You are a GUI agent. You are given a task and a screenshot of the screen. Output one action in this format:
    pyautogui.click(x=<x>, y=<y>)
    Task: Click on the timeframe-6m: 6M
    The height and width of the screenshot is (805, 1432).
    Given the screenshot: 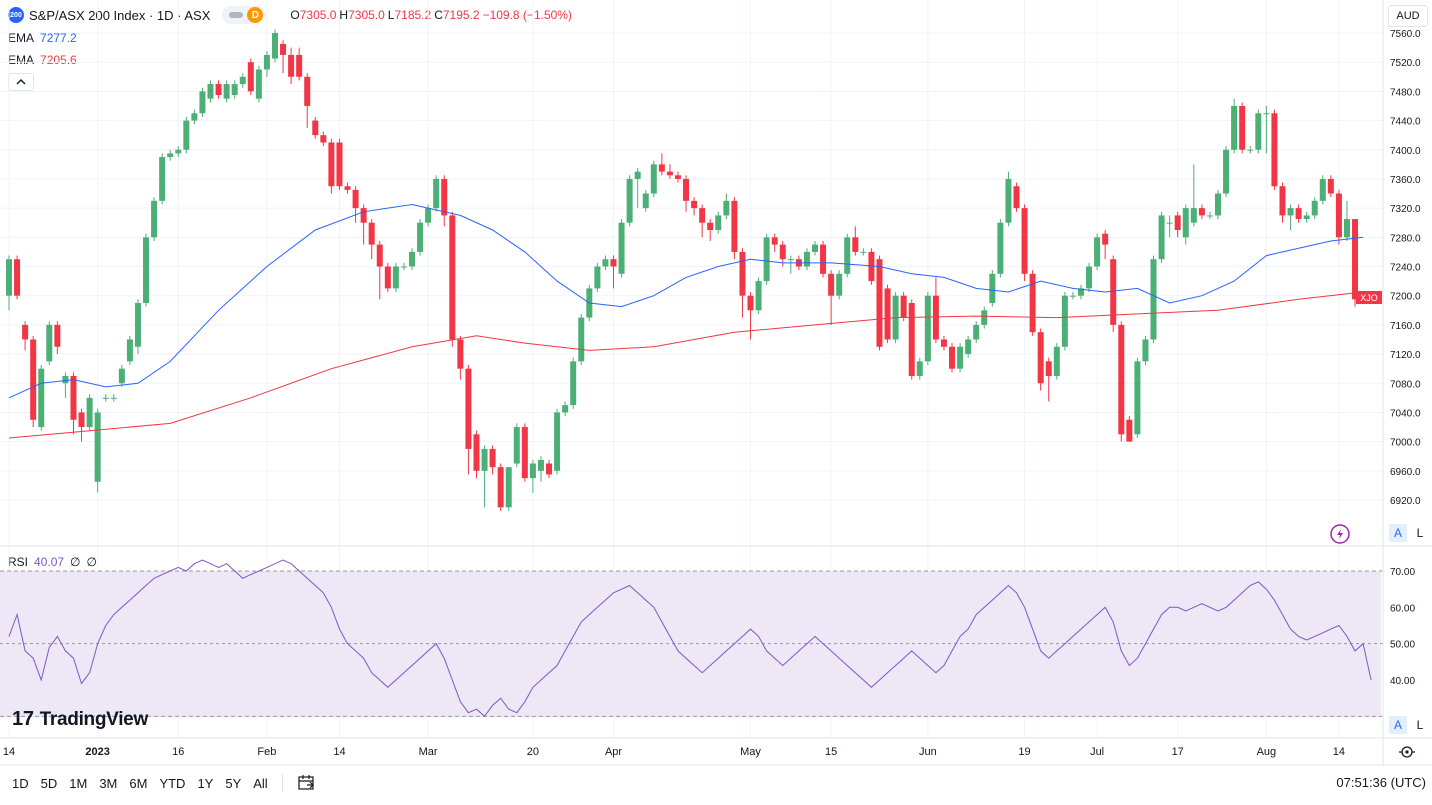 What is the action you would take?
    pyautogui.click(x=138, y=783)
    